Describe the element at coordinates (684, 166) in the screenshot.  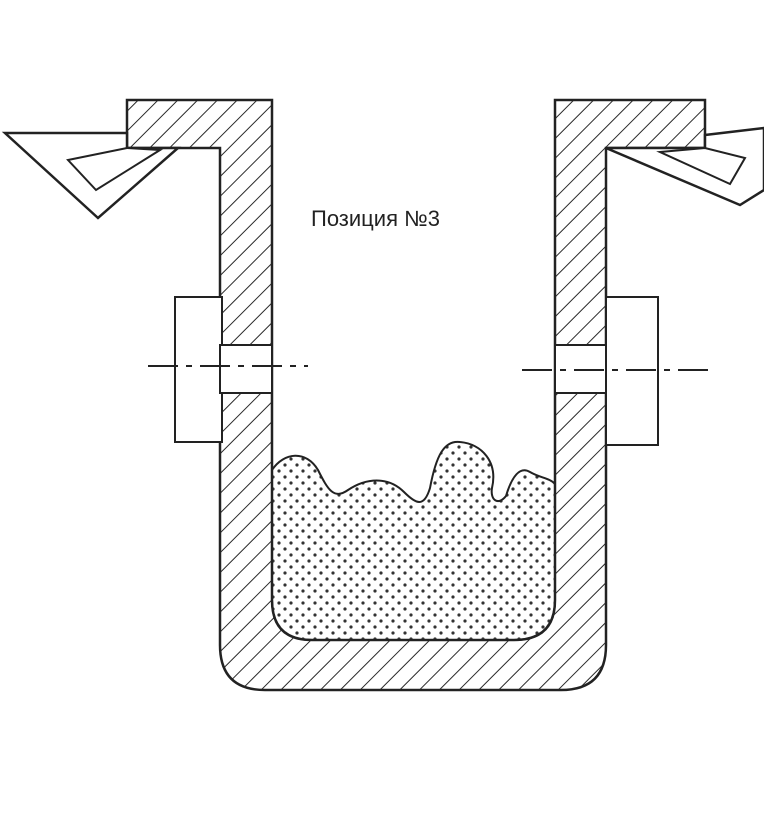
I see `lifting-hook-right` at that location.